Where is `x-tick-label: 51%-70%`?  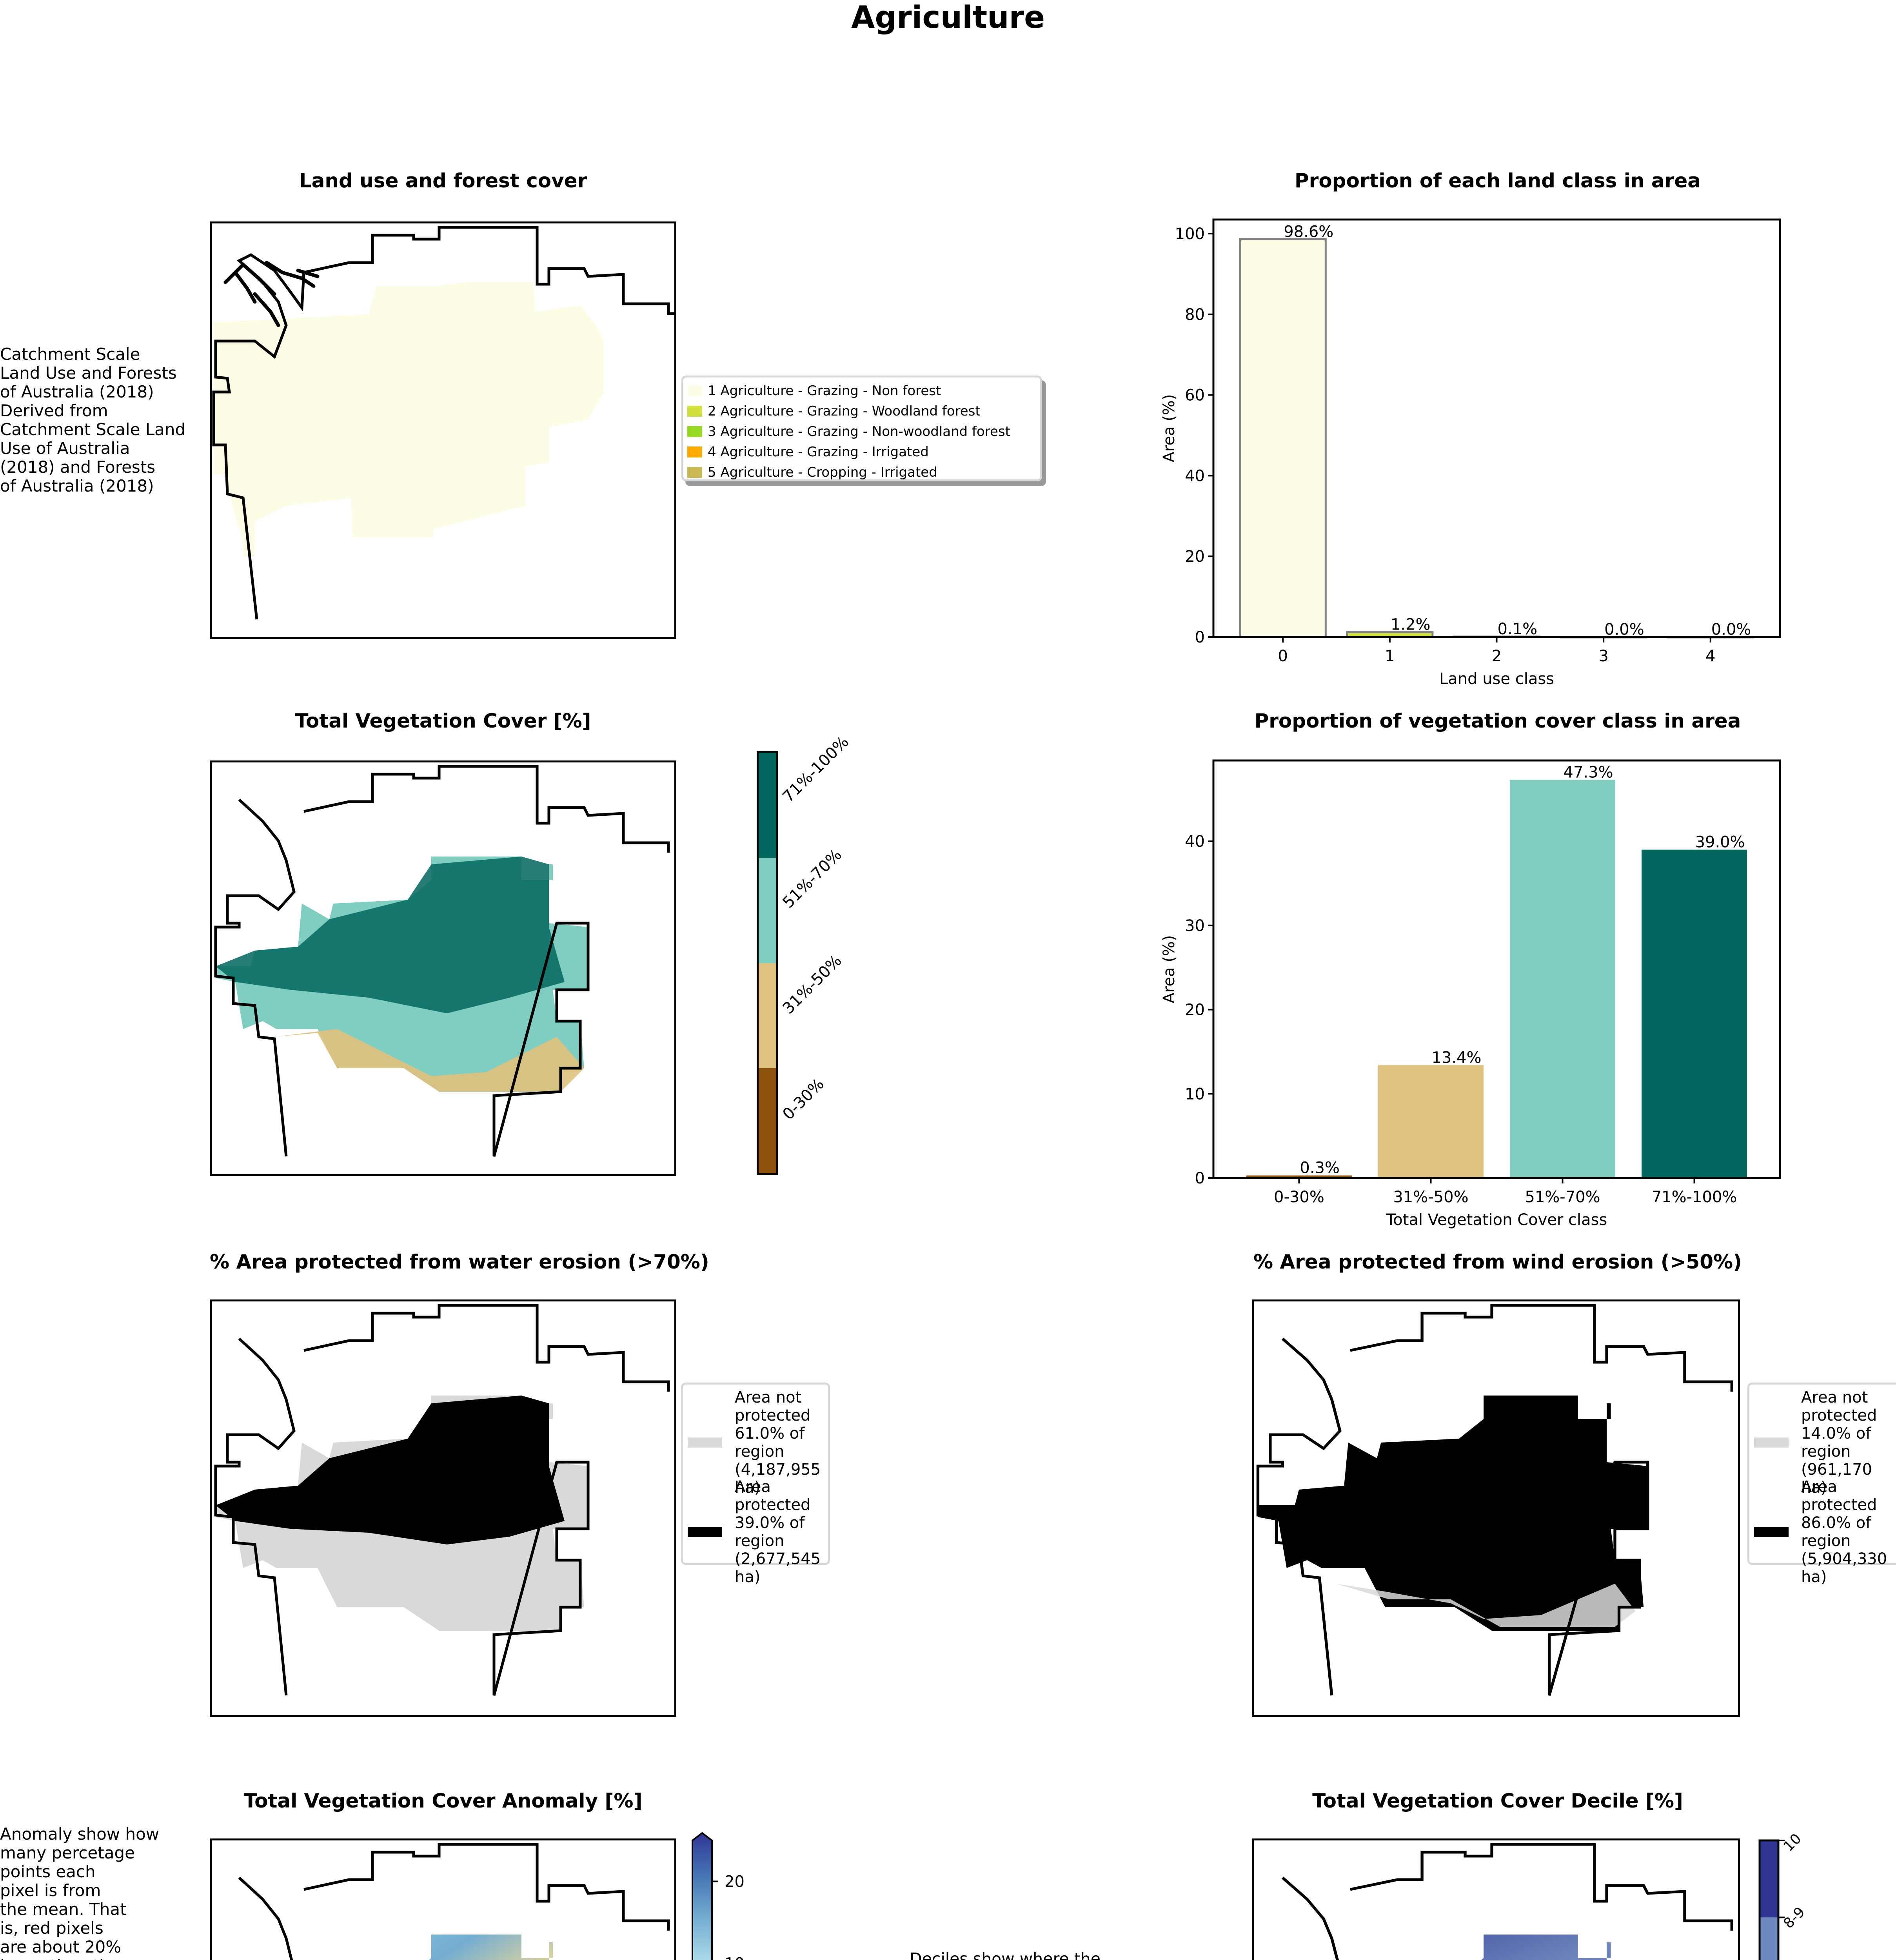
x-tick-label: 51%-70% is located at coordinates (1562, 1197).